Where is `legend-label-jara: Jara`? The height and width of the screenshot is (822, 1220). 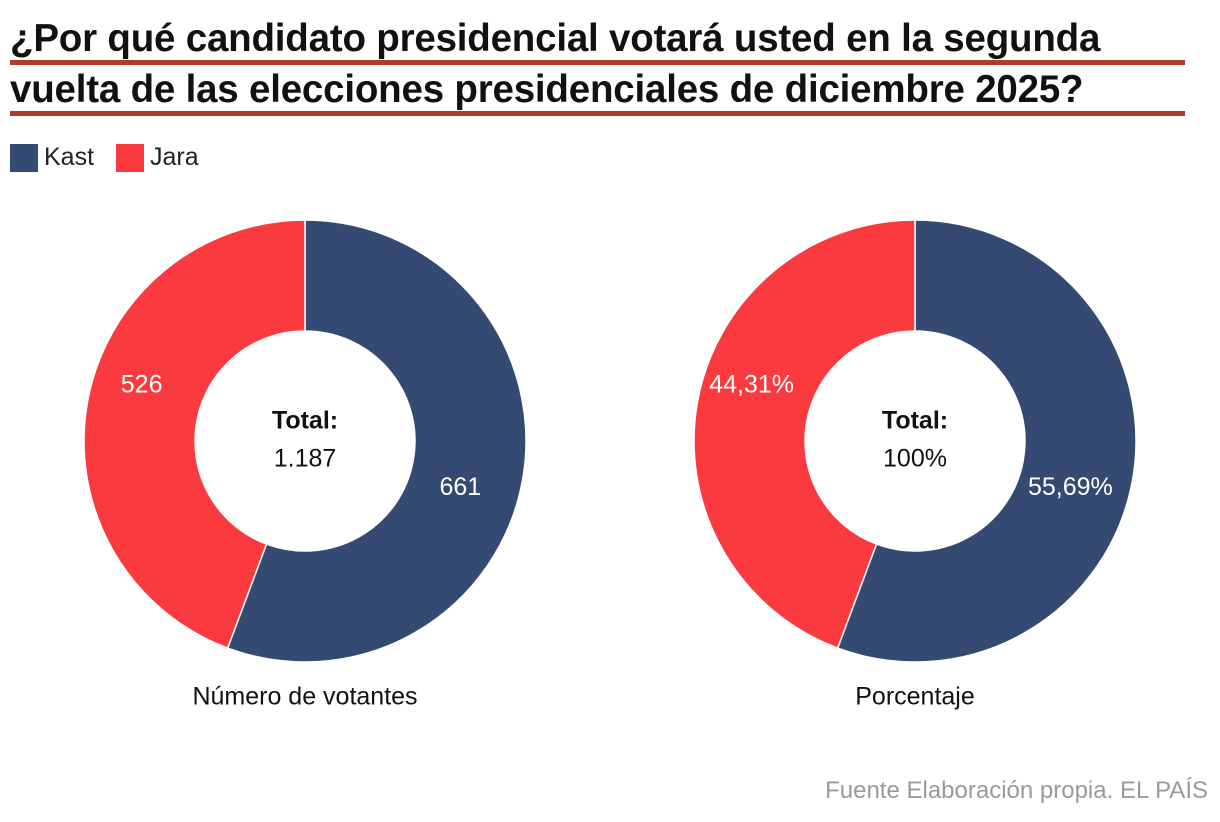 legend-label-jara: Jara is located at coordinates (174, 157).